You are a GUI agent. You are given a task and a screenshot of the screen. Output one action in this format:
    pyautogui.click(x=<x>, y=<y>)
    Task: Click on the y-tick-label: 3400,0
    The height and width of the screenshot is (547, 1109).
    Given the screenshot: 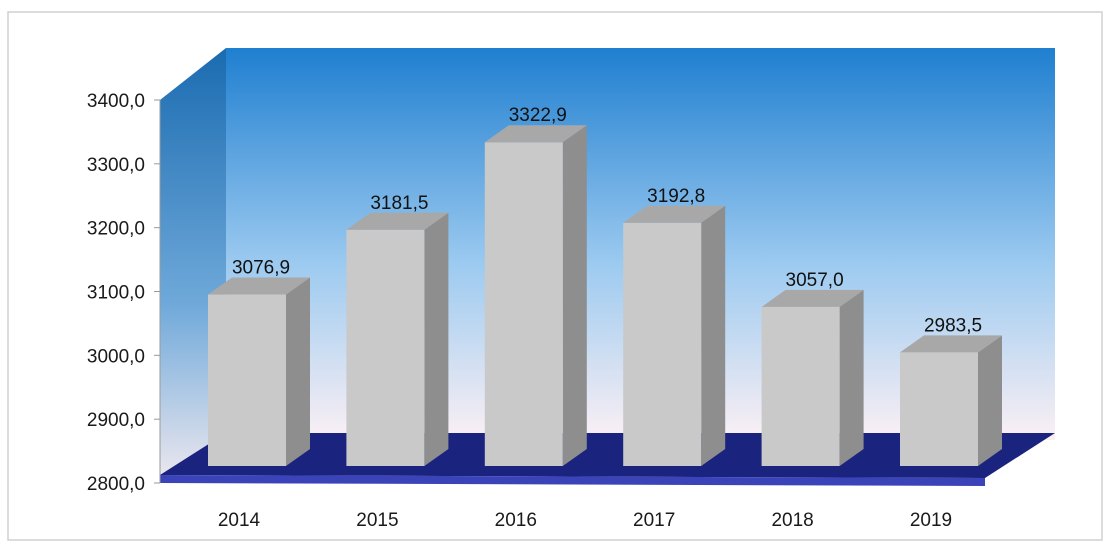 What is the action you would take?
    pyautogui.click(x=116, y=101)
    